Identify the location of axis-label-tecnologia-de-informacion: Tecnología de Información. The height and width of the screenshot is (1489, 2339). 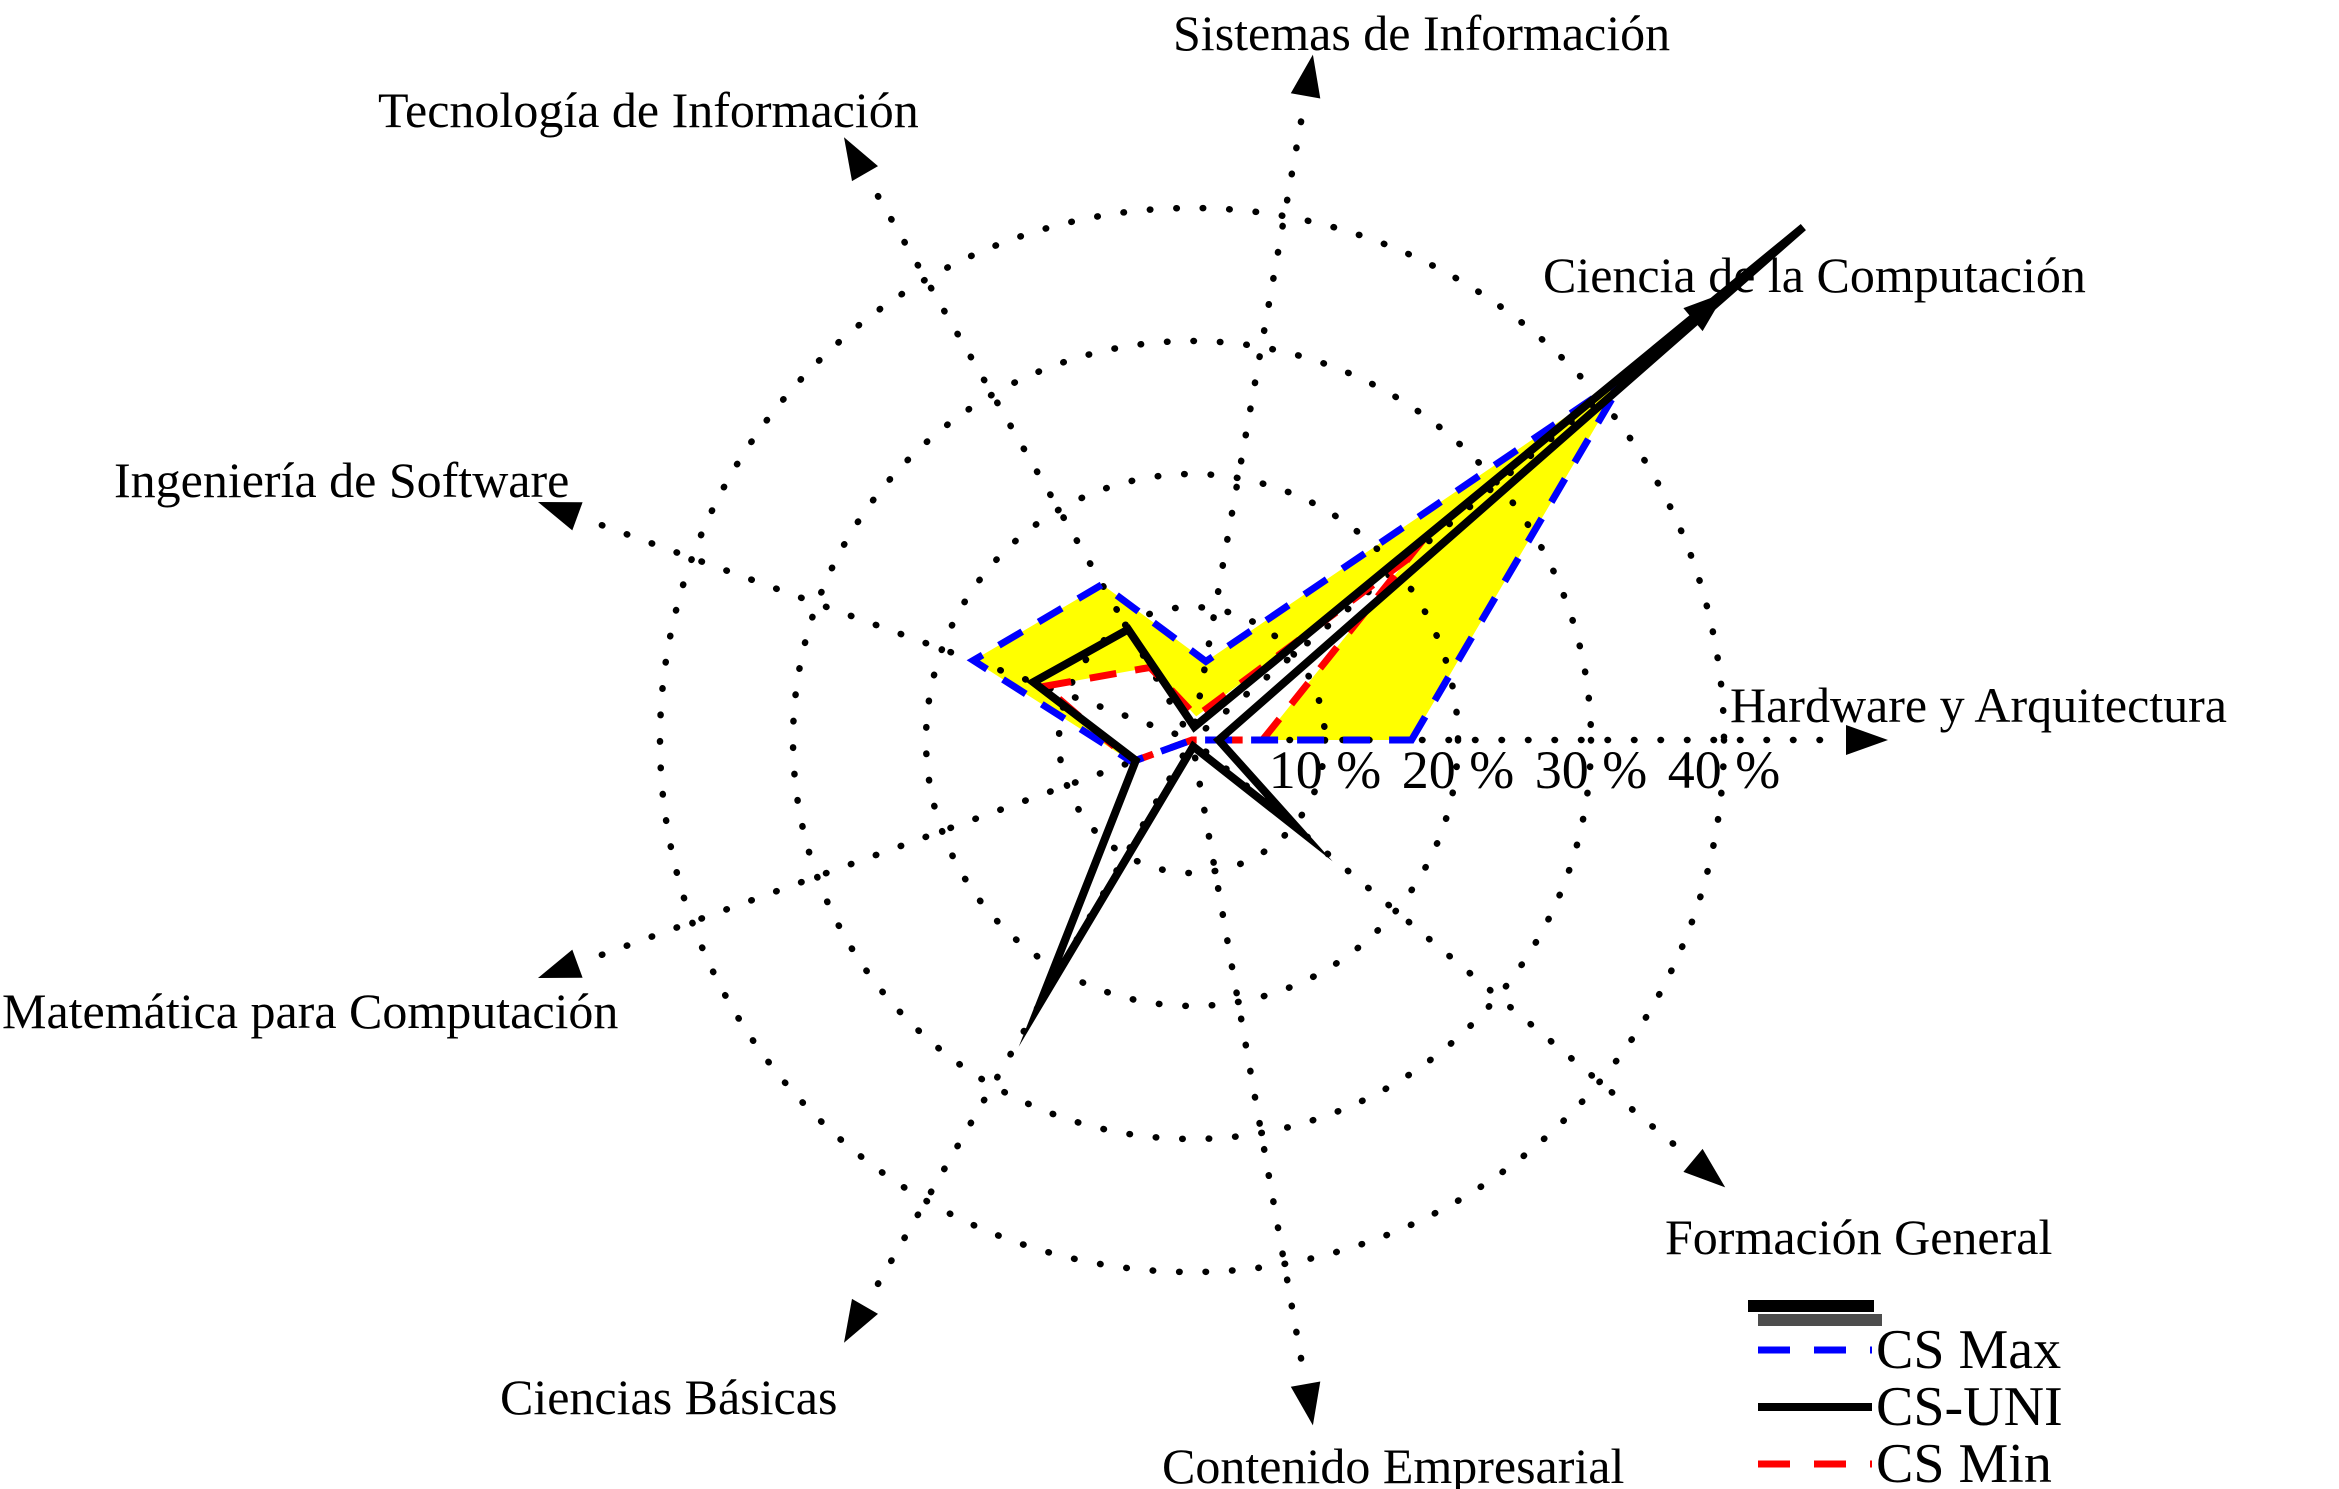
(648, 110).